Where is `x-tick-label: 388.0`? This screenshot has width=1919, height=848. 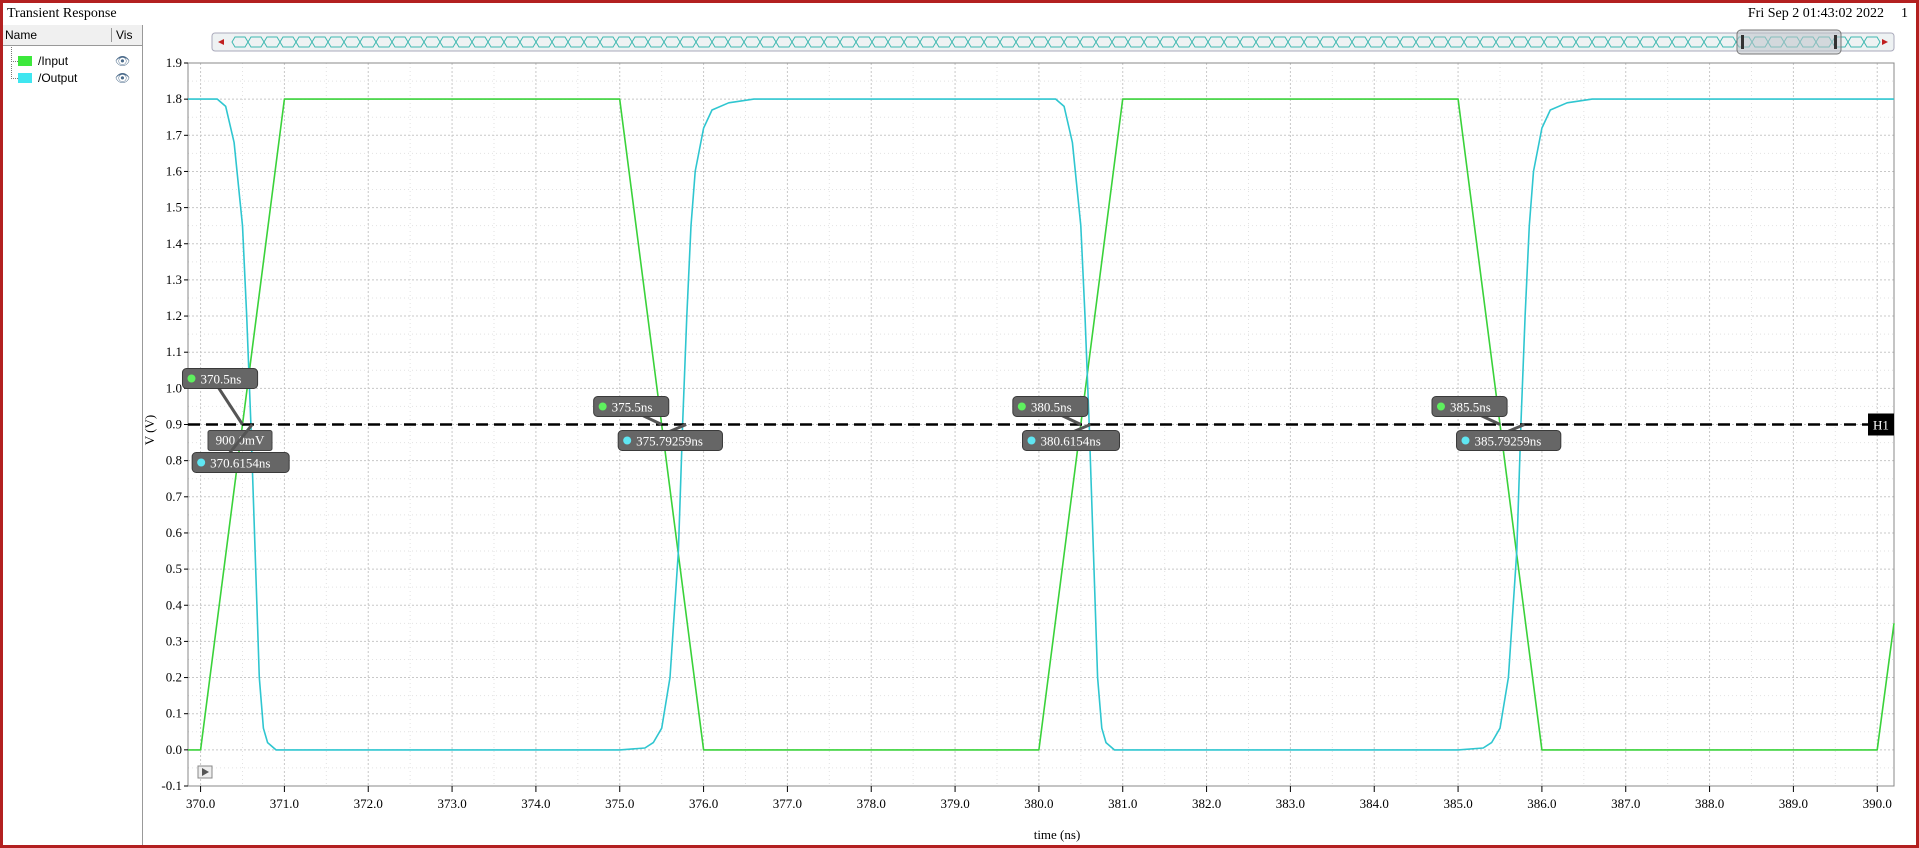 x-tick-label: 388.0 is located at coordinates (1709, 803).